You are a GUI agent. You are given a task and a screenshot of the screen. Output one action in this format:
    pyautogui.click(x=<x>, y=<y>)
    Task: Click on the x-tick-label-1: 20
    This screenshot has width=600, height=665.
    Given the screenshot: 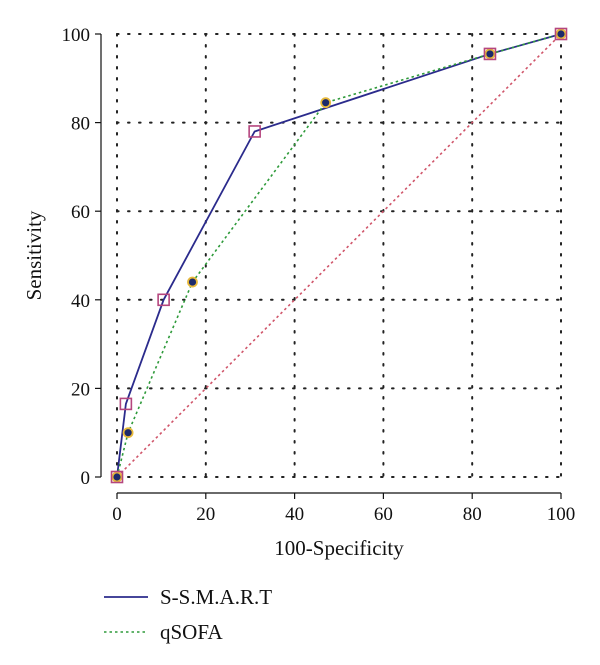 What is the action you would take?
    pyautogui.click(x=205, y=514)
    